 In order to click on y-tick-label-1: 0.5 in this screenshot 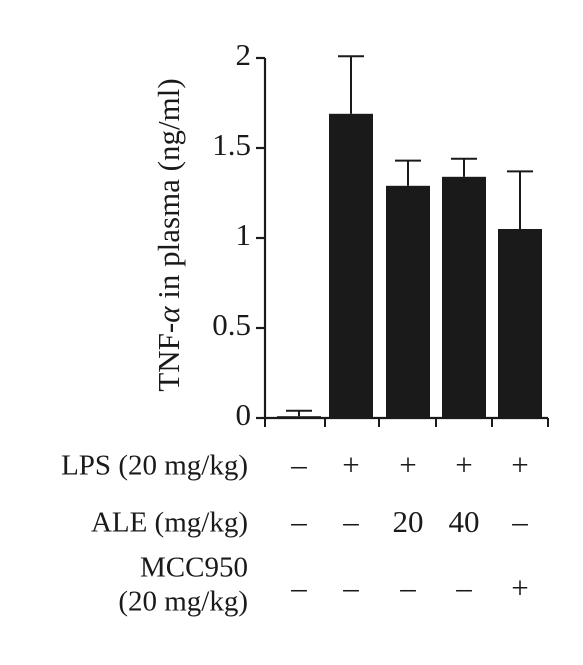, I will do `click(231, 324)`.